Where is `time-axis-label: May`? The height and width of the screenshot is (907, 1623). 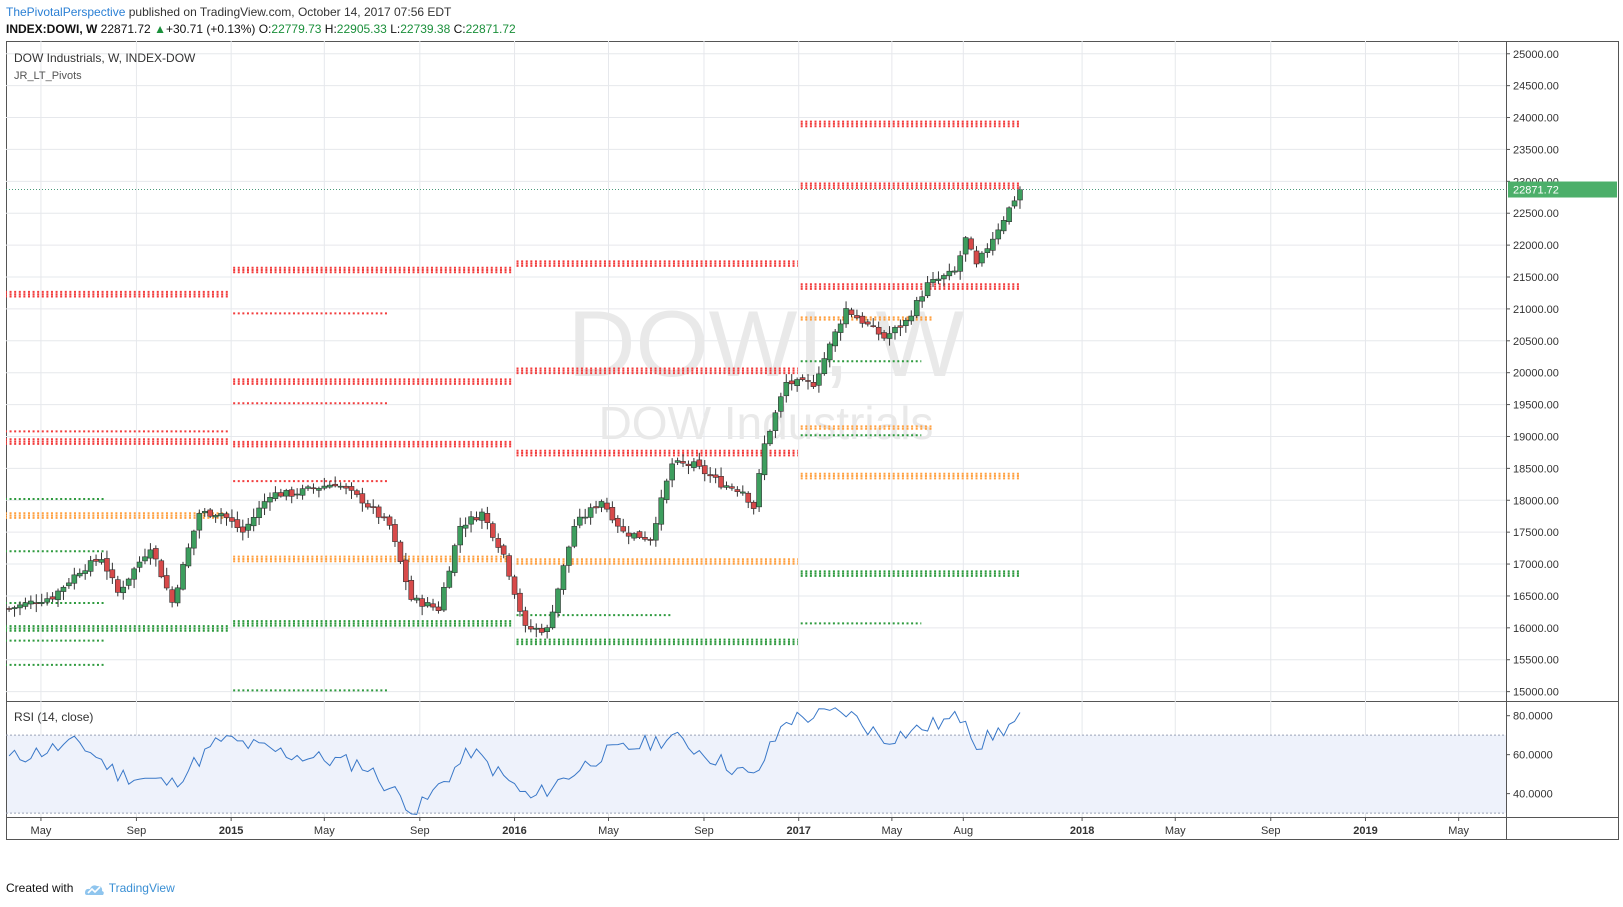
time-axis-label: May is located at coordinates (608, 831).